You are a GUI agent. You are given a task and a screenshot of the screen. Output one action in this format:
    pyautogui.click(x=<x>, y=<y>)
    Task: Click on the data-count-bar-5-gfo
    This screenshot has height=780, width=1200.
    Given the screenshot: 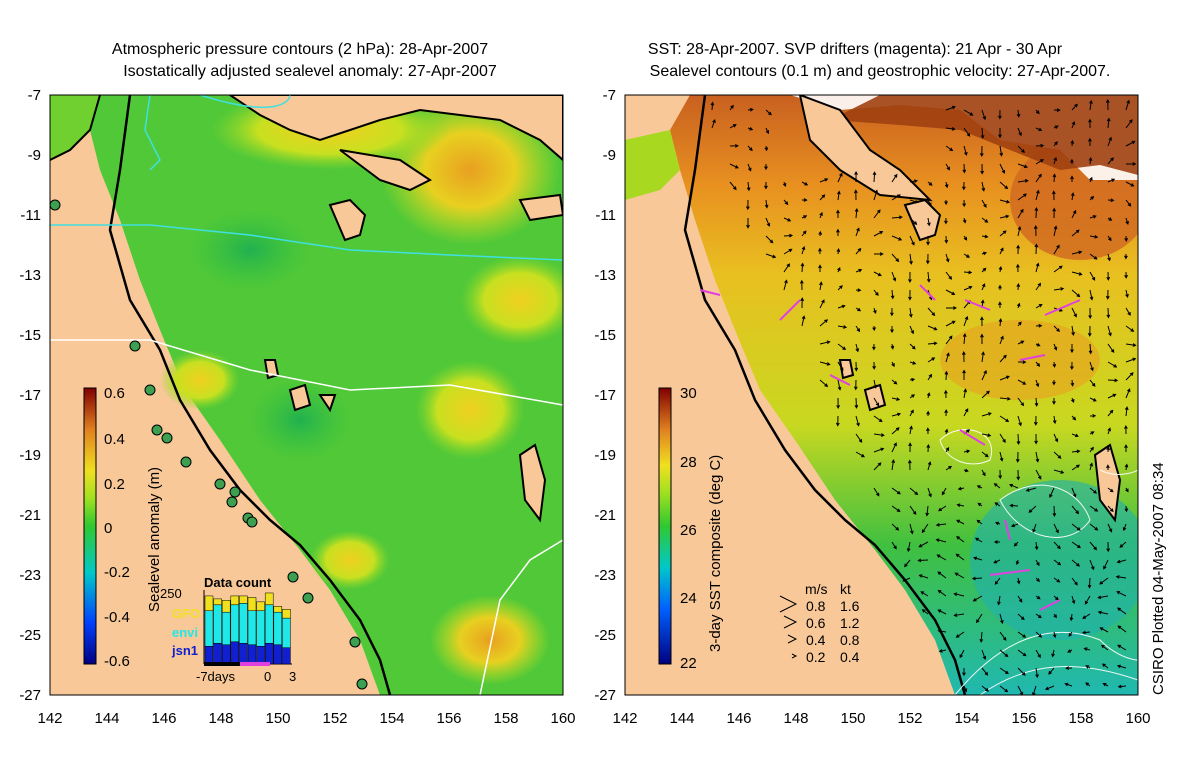 What is the action you would take?
    pyautogui.click(x=252, y=604)
    